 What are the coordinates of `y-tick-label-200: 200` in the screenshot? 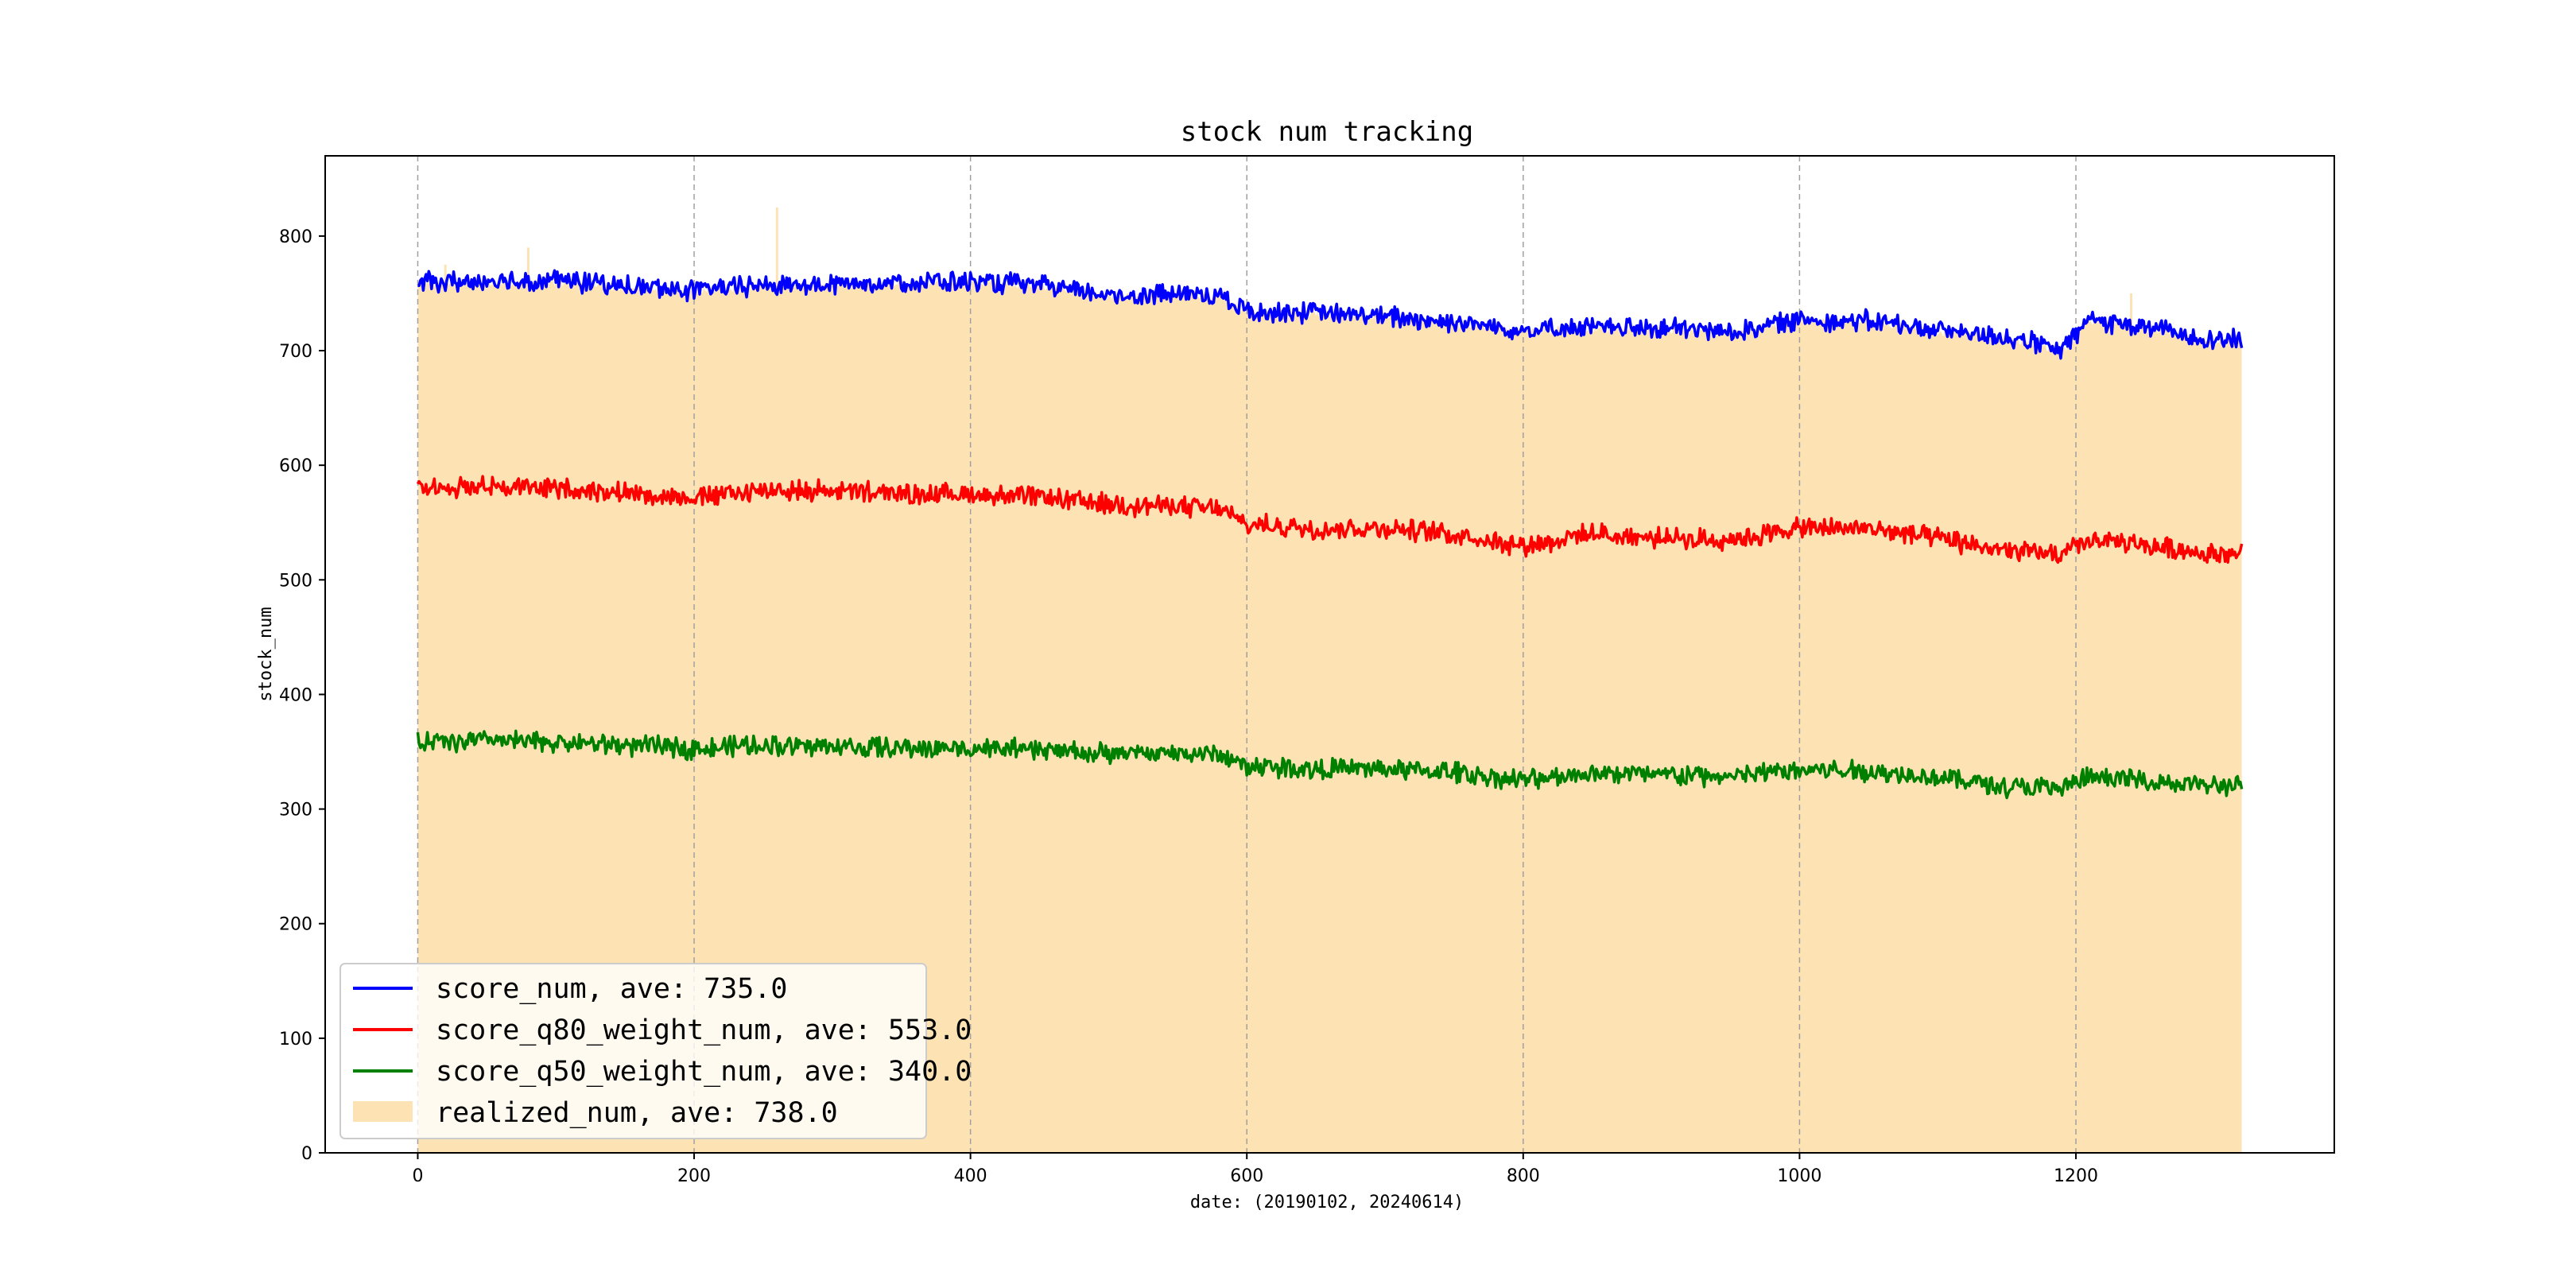 It's located at (295, 925).